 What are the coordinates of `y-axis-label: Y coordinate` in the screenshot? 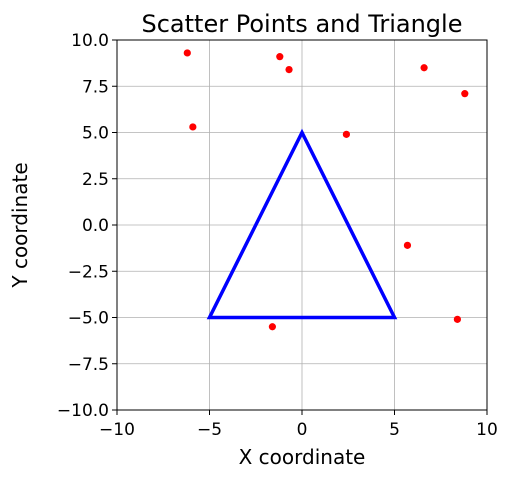 It's located at (20, 225).